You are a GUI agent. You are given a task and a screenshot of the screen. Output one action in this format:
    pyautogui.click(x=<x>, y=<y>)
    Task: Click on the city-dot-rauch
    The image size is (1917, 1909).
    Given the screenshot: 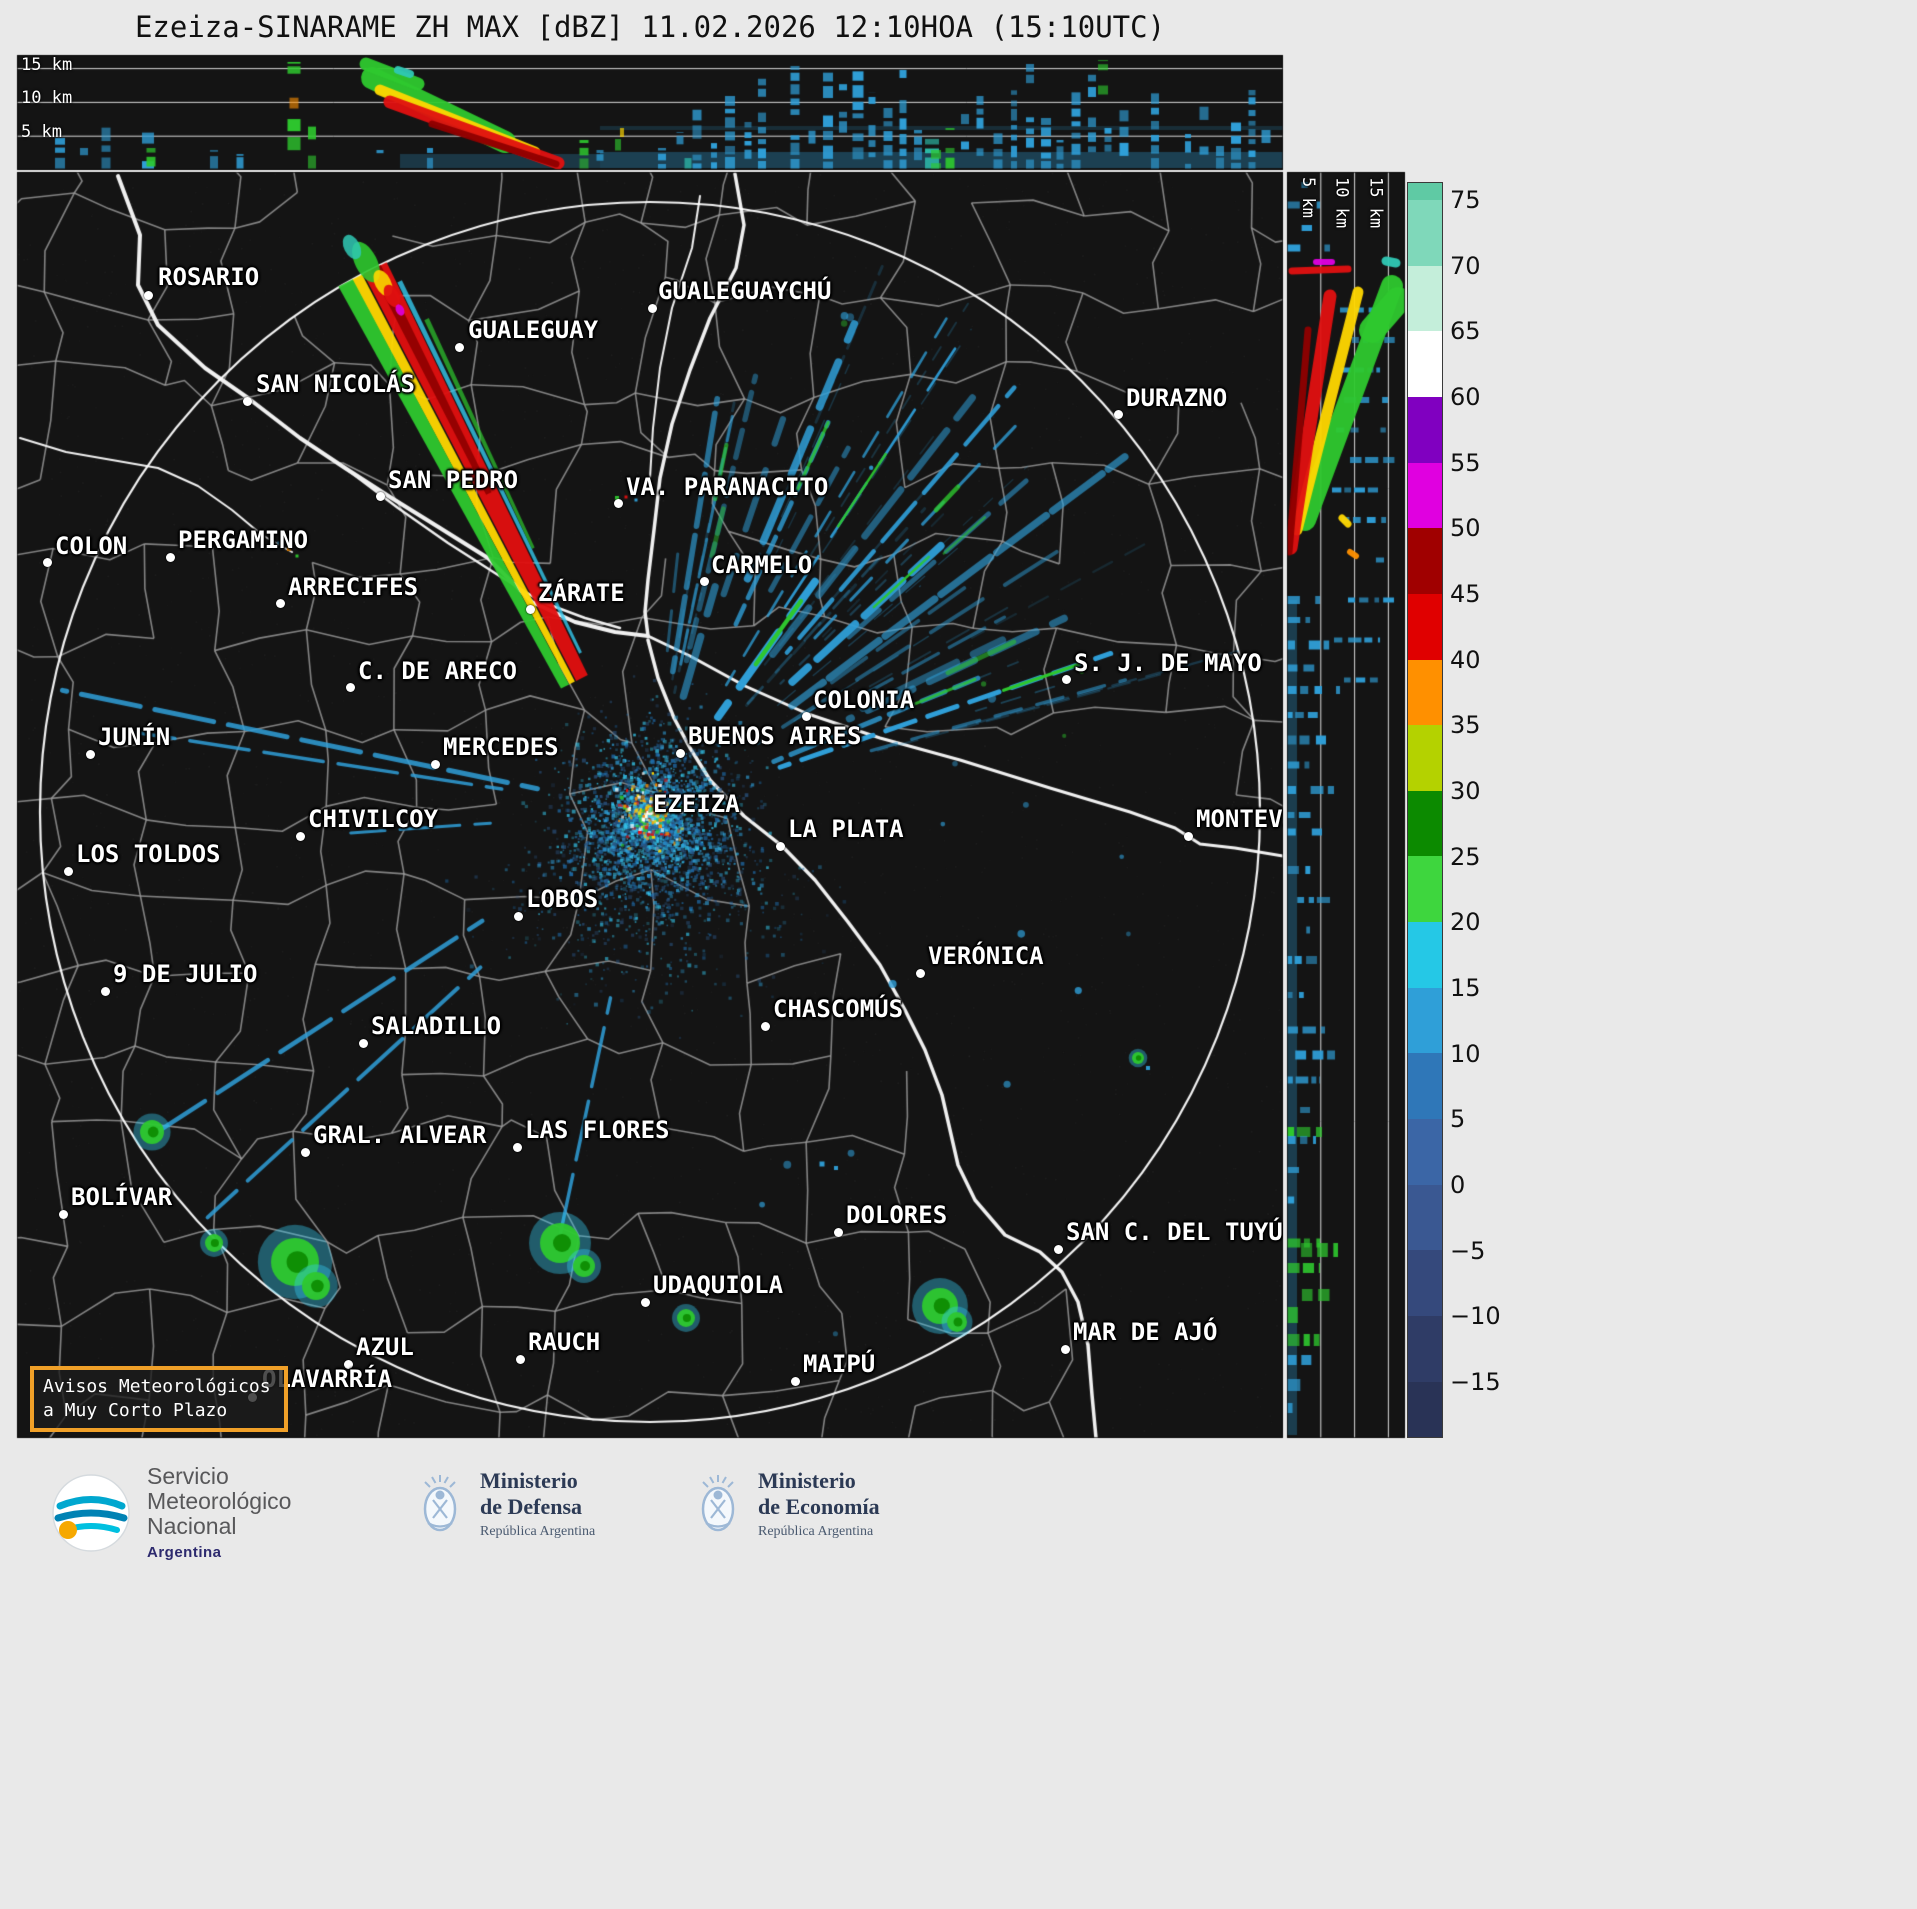 What is the action you would take?
    pyautogui.click(x=520, y=1359)
    